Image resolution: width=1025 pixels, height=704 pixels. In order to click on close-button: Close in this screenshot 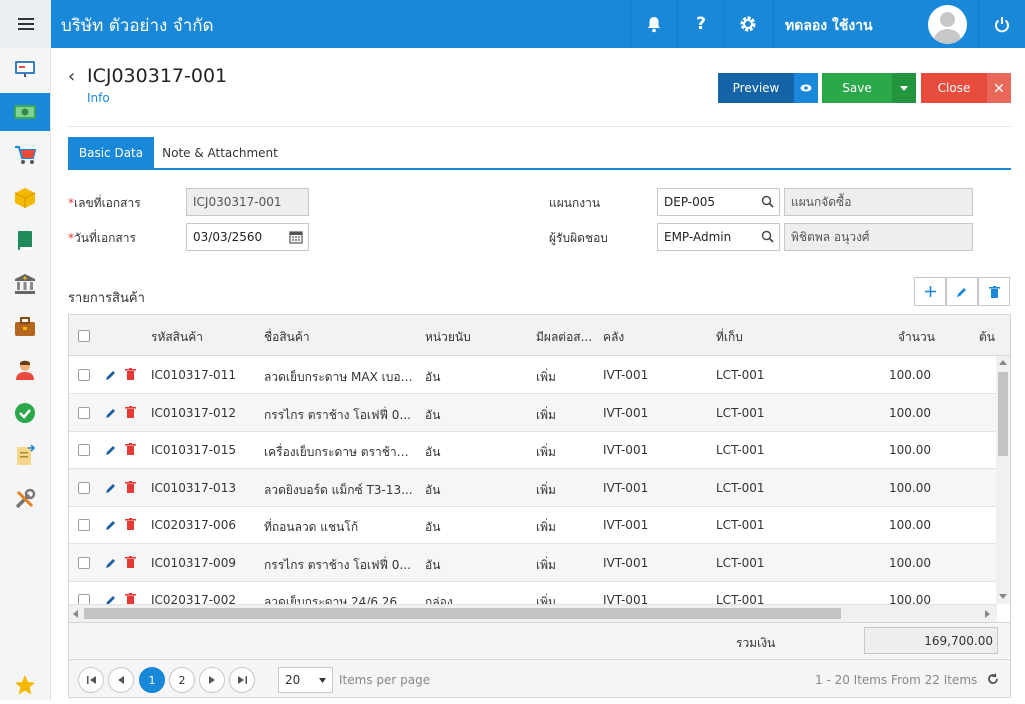, I will do `click(954, 88)`.